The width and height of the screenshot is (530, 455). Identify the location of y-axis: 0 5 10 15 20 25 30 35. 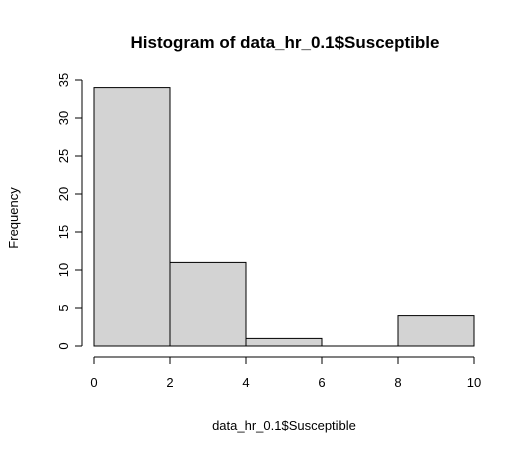
(69, 211).